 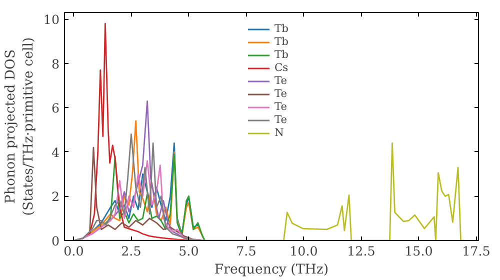 What do you see at coordinates (131, 251) in the screenshot?
I see `x-tick-label: 2.5` at bounding box center [131, 251].